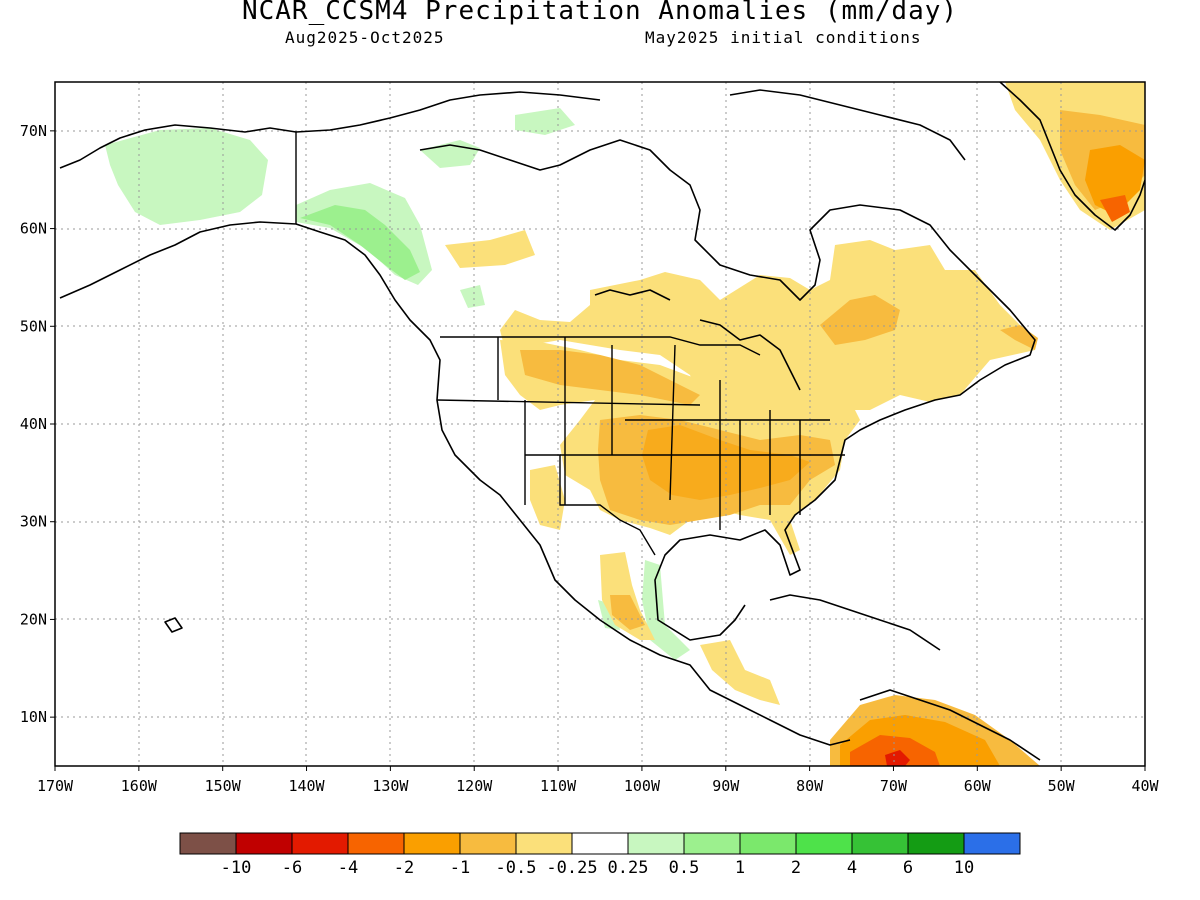 The width and height of the screenshot is (1200, 900). Describe the element at coordinates (186, 176) in the screenshot. I see `alaska-interior-wet` at that location.